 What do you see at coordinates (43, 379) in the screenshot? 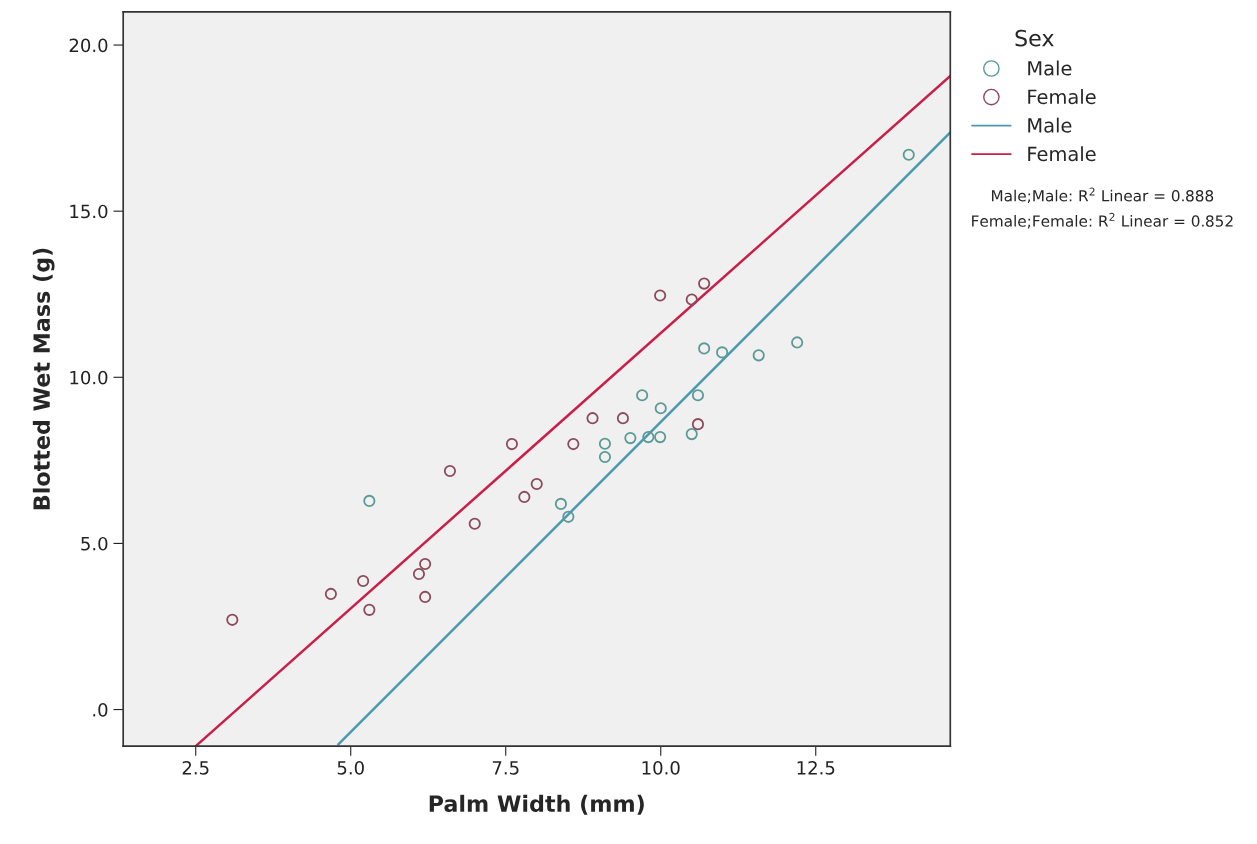
I see `y-axis-title: Blotted Wet Mass (g)` at bounding box center [43, 379].